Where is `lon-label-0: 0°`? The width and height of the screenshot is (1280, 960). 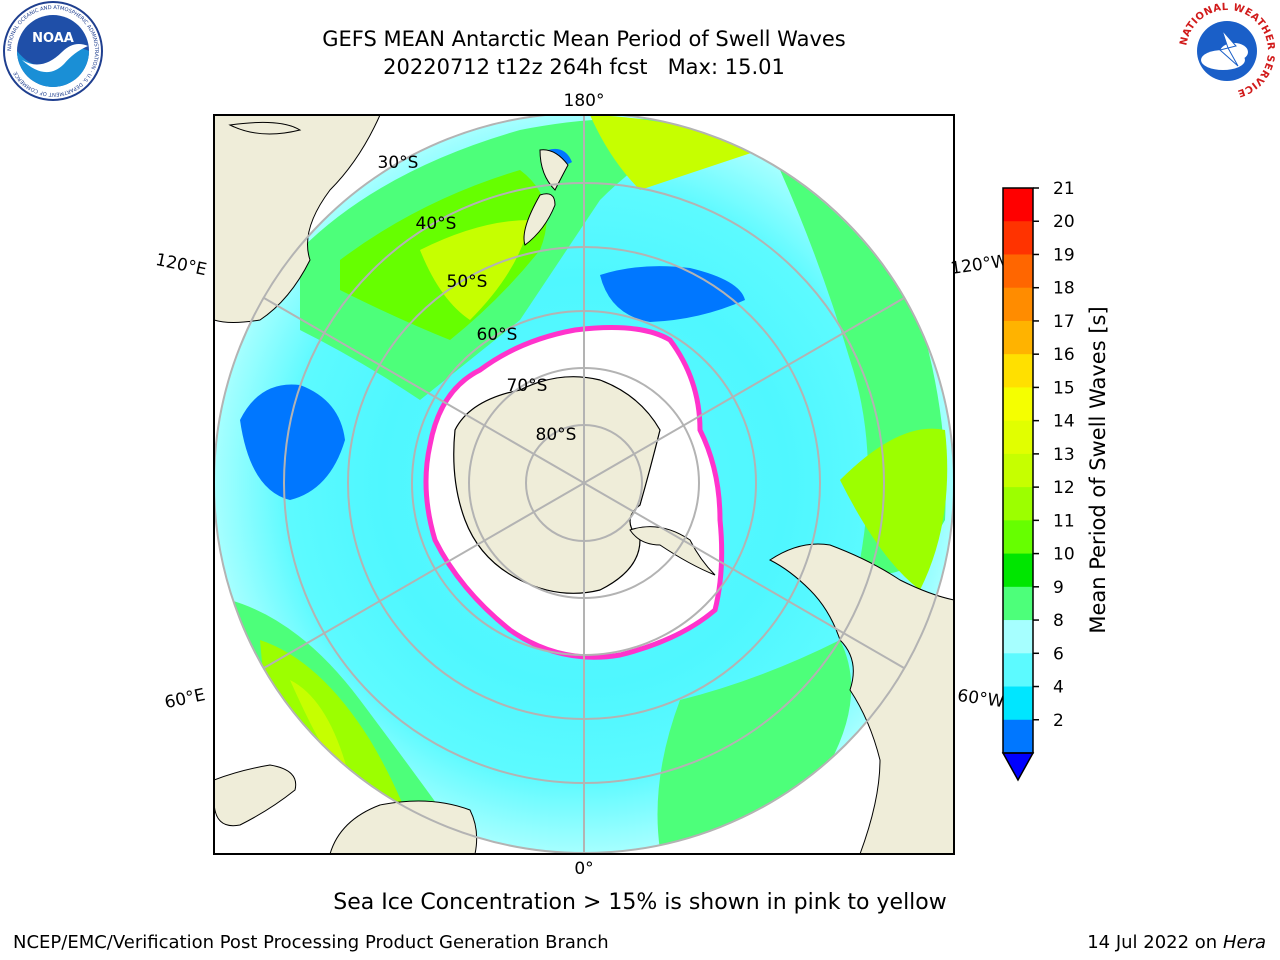 lon-label-0: 0° is located at coordinates (583, 869).